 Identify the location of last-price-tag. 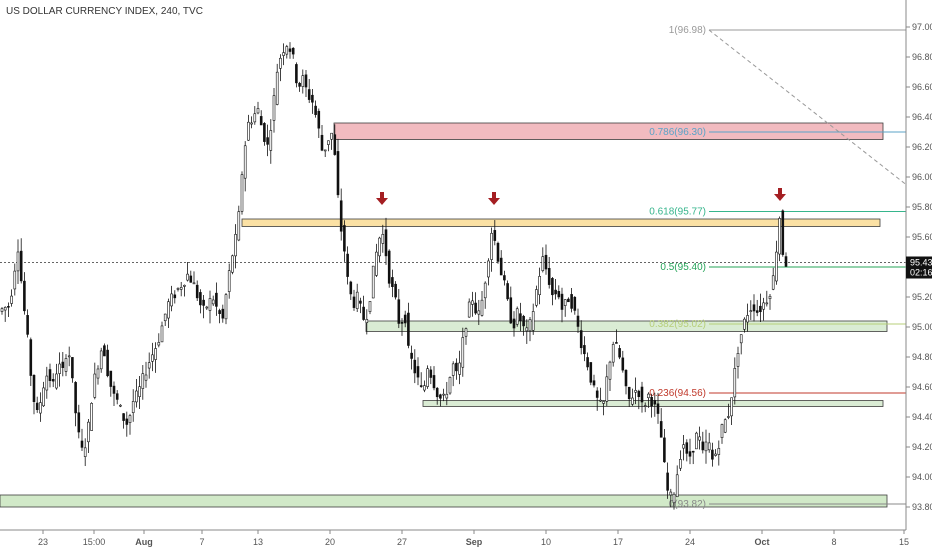
(919, 267).